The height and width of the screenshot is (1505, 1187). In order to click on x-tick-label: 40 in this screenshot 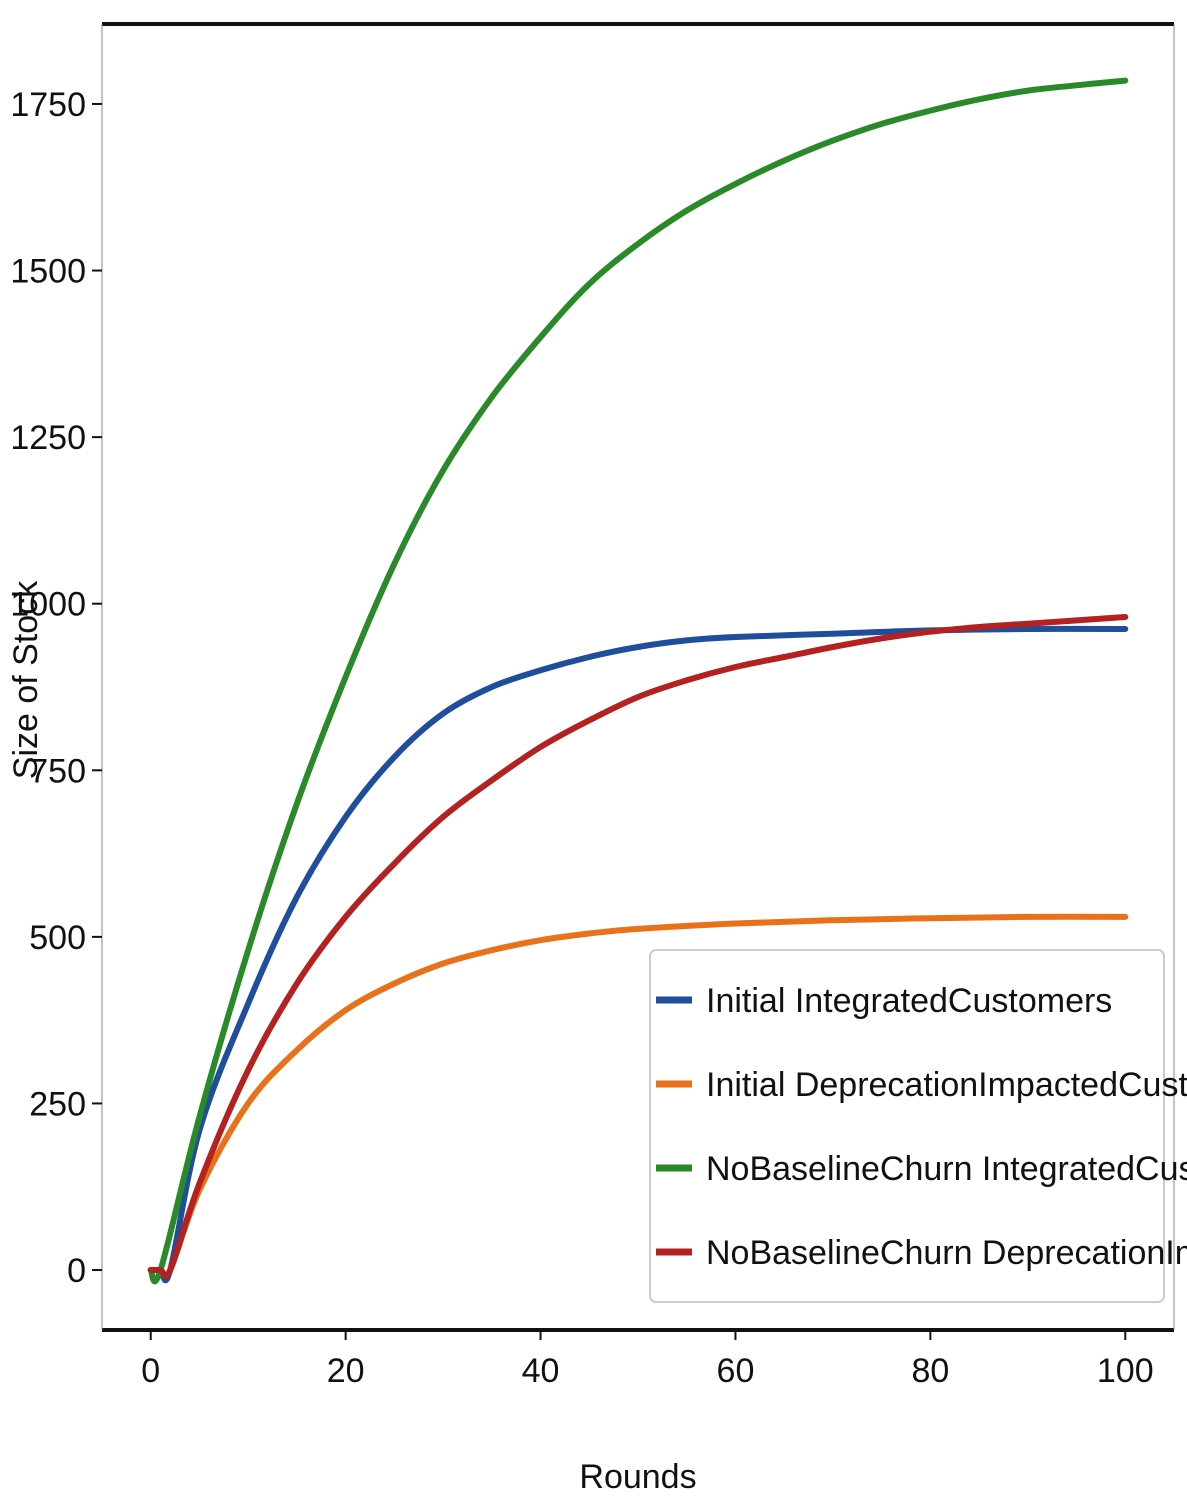, I will do `click(541, 1371)`.